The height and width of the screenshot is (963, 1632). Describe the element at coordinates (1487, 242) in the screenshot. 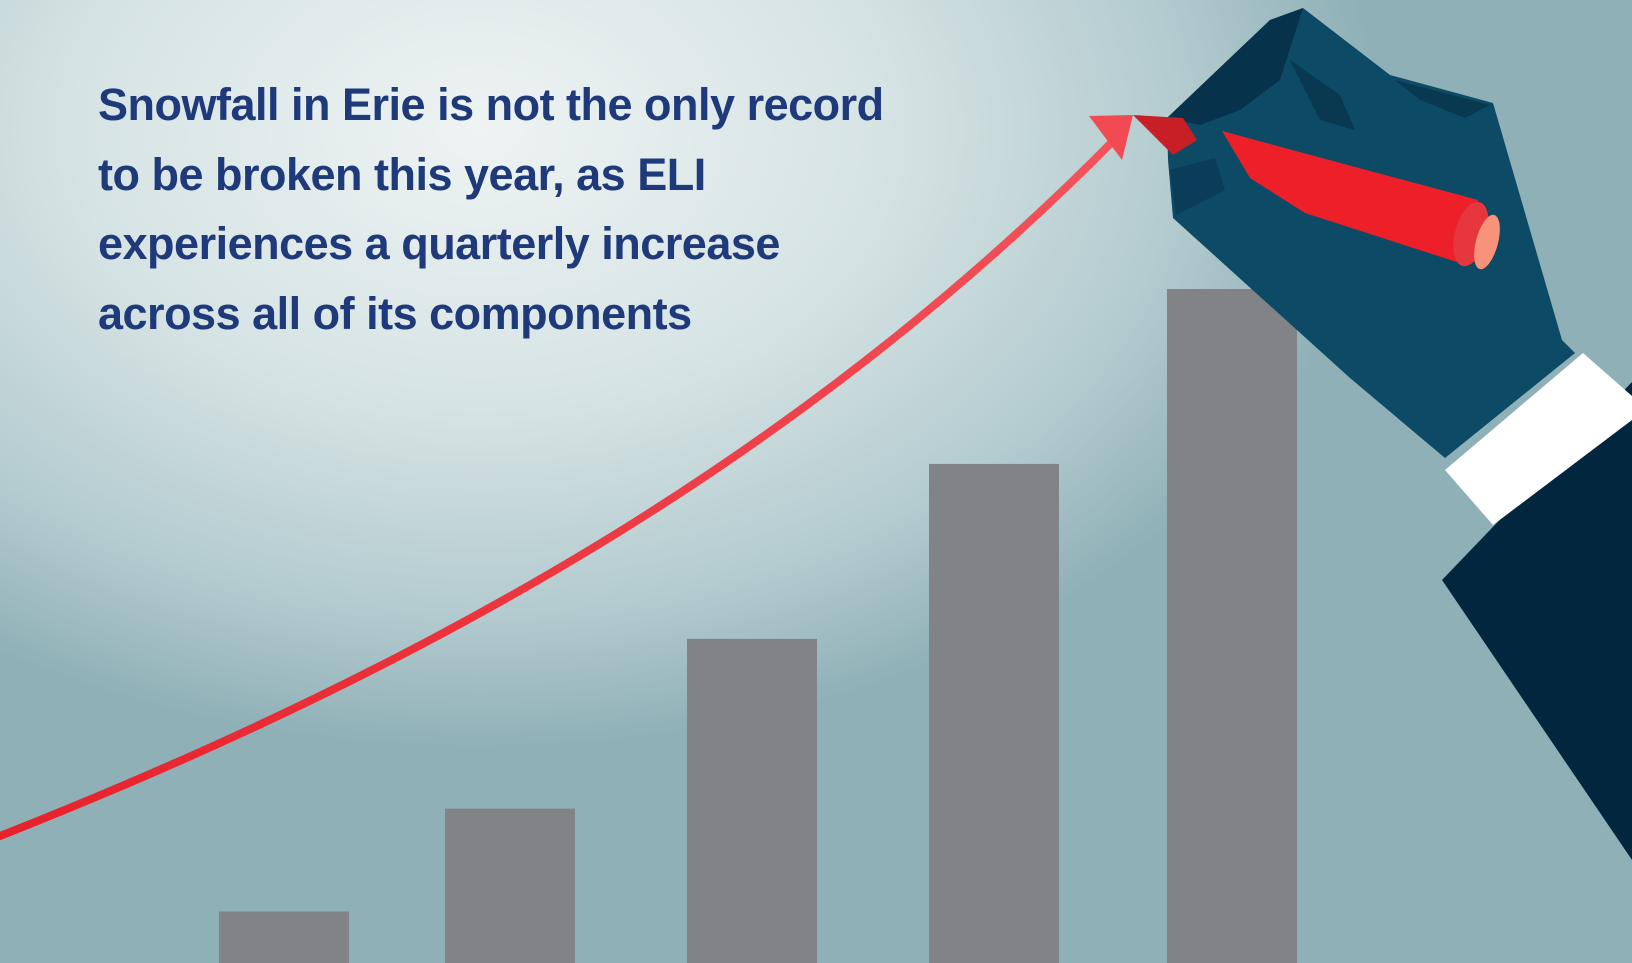

I see `marker-cap` at that location.